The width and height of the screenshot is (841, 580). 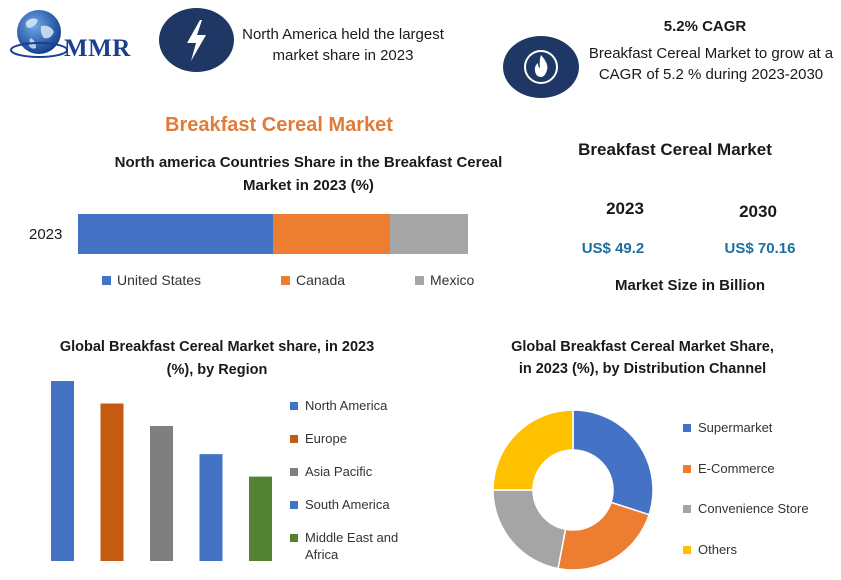 I want to click on bar-segment-mexico, so click(x=429, y=234).